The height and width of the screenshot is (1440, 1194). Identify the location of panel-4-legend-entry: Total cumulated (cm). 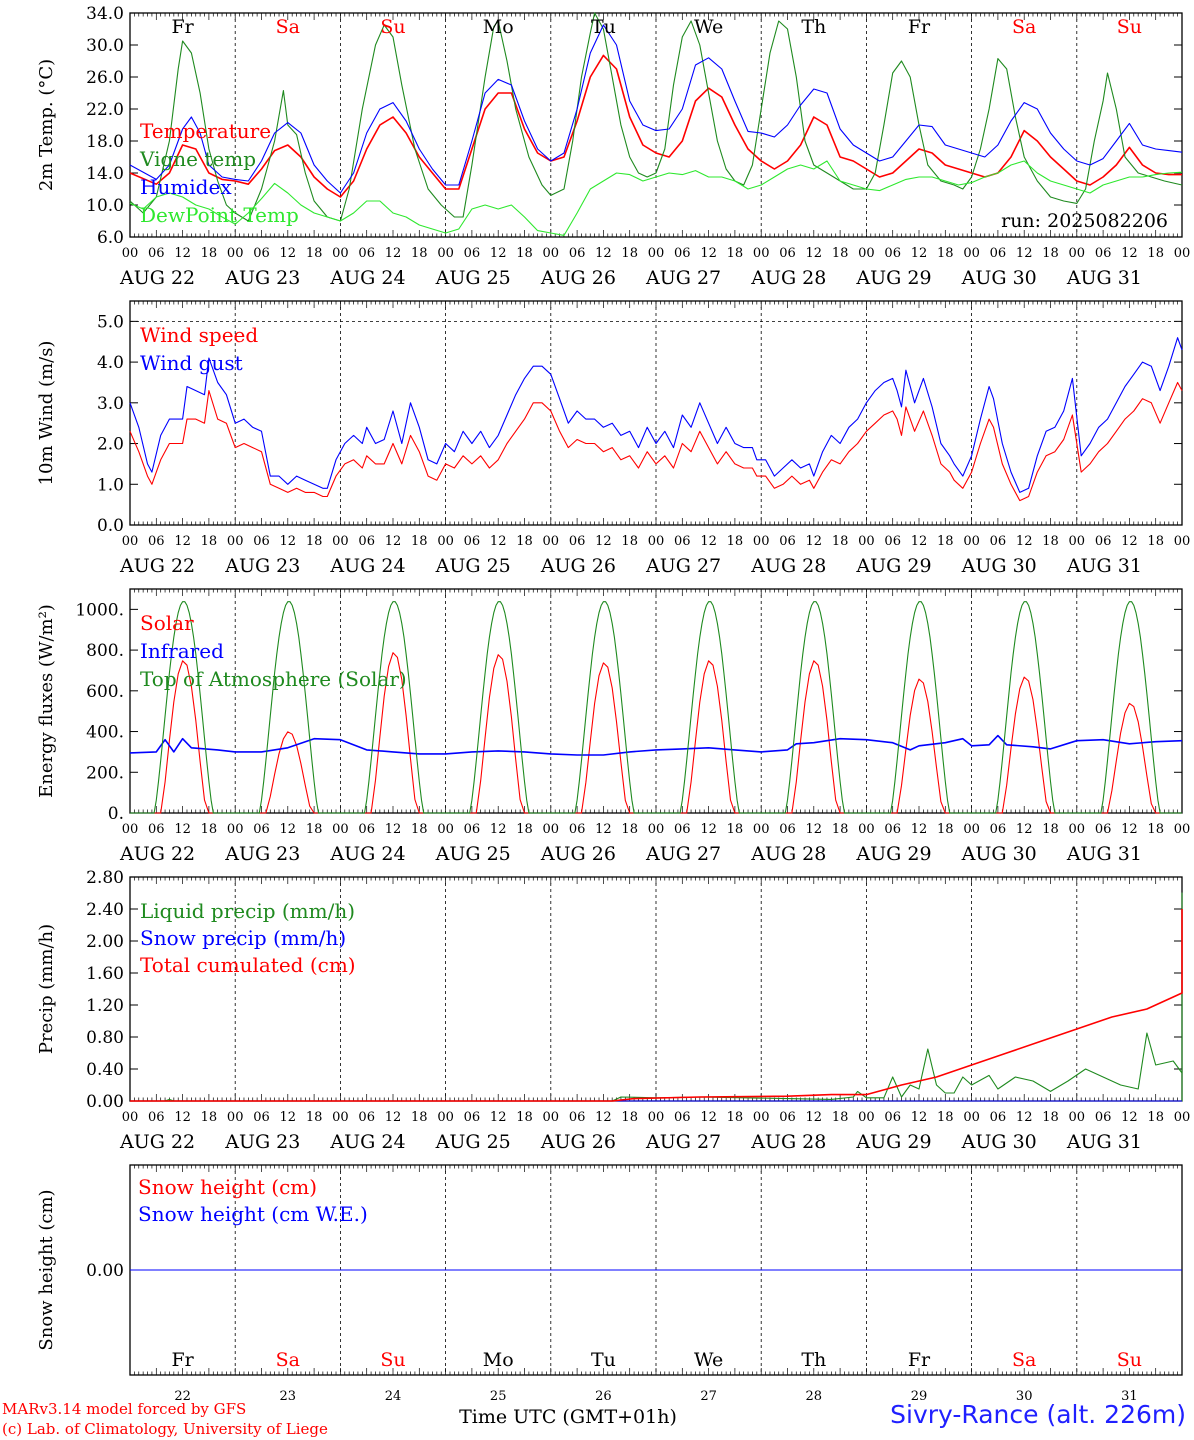
(248, 965).